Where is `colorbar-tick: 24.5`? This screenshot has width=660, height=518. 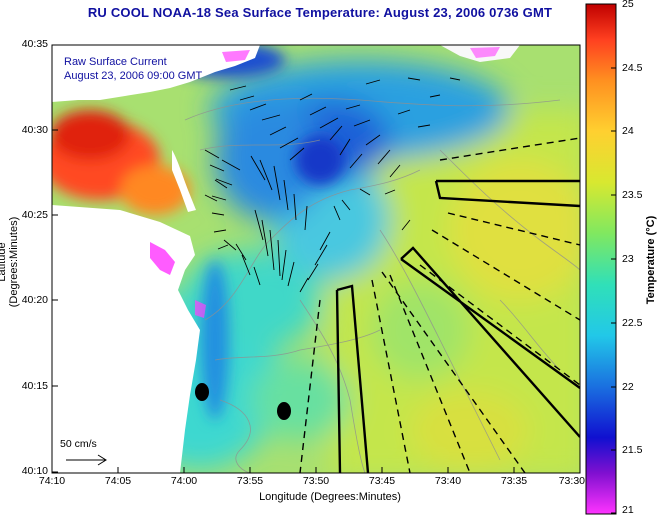 colorbar-tick: 24.5 is located at coordinates (632, 68).